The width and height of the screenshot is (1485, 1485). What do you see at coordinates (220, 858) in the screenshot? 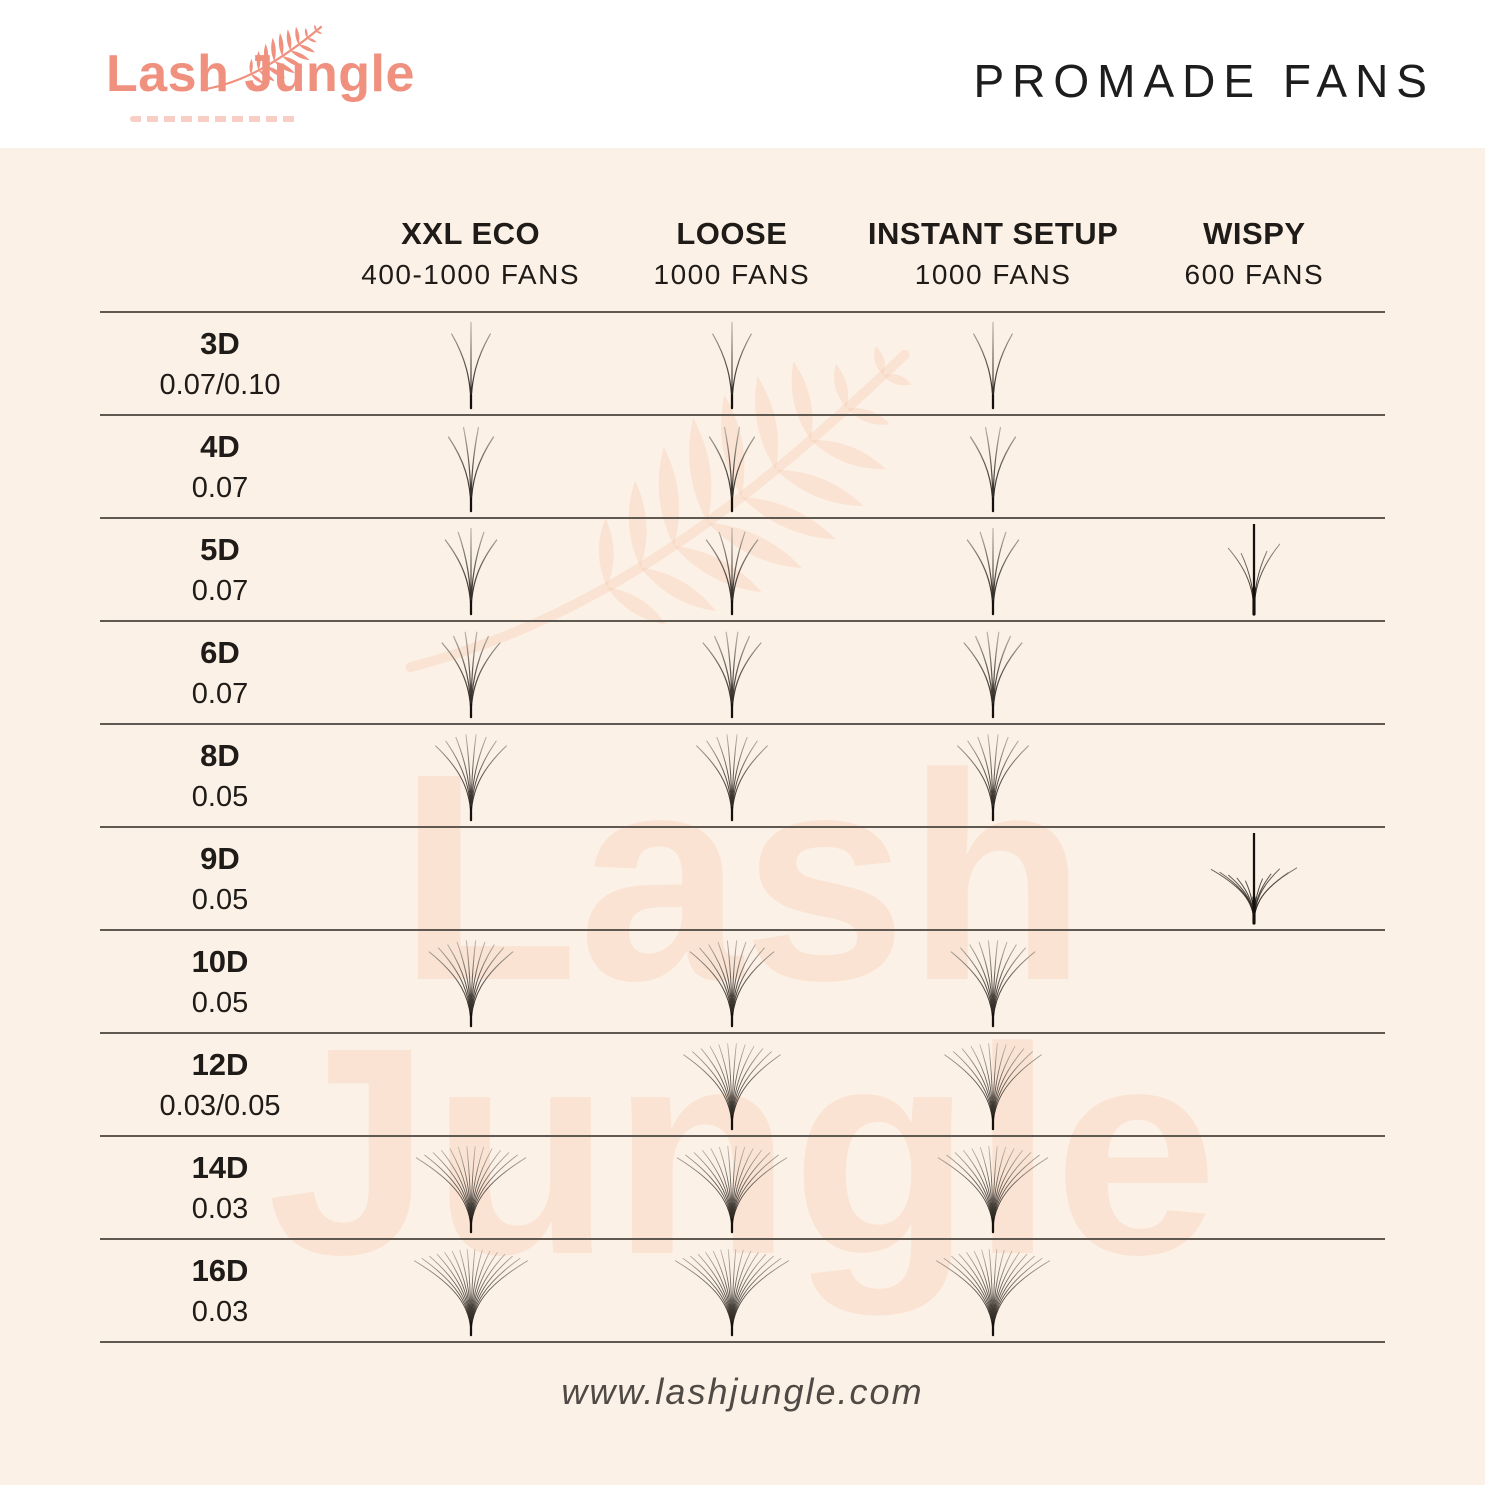
I see `row-dimension: 9D` at bounding box center [220, 858].